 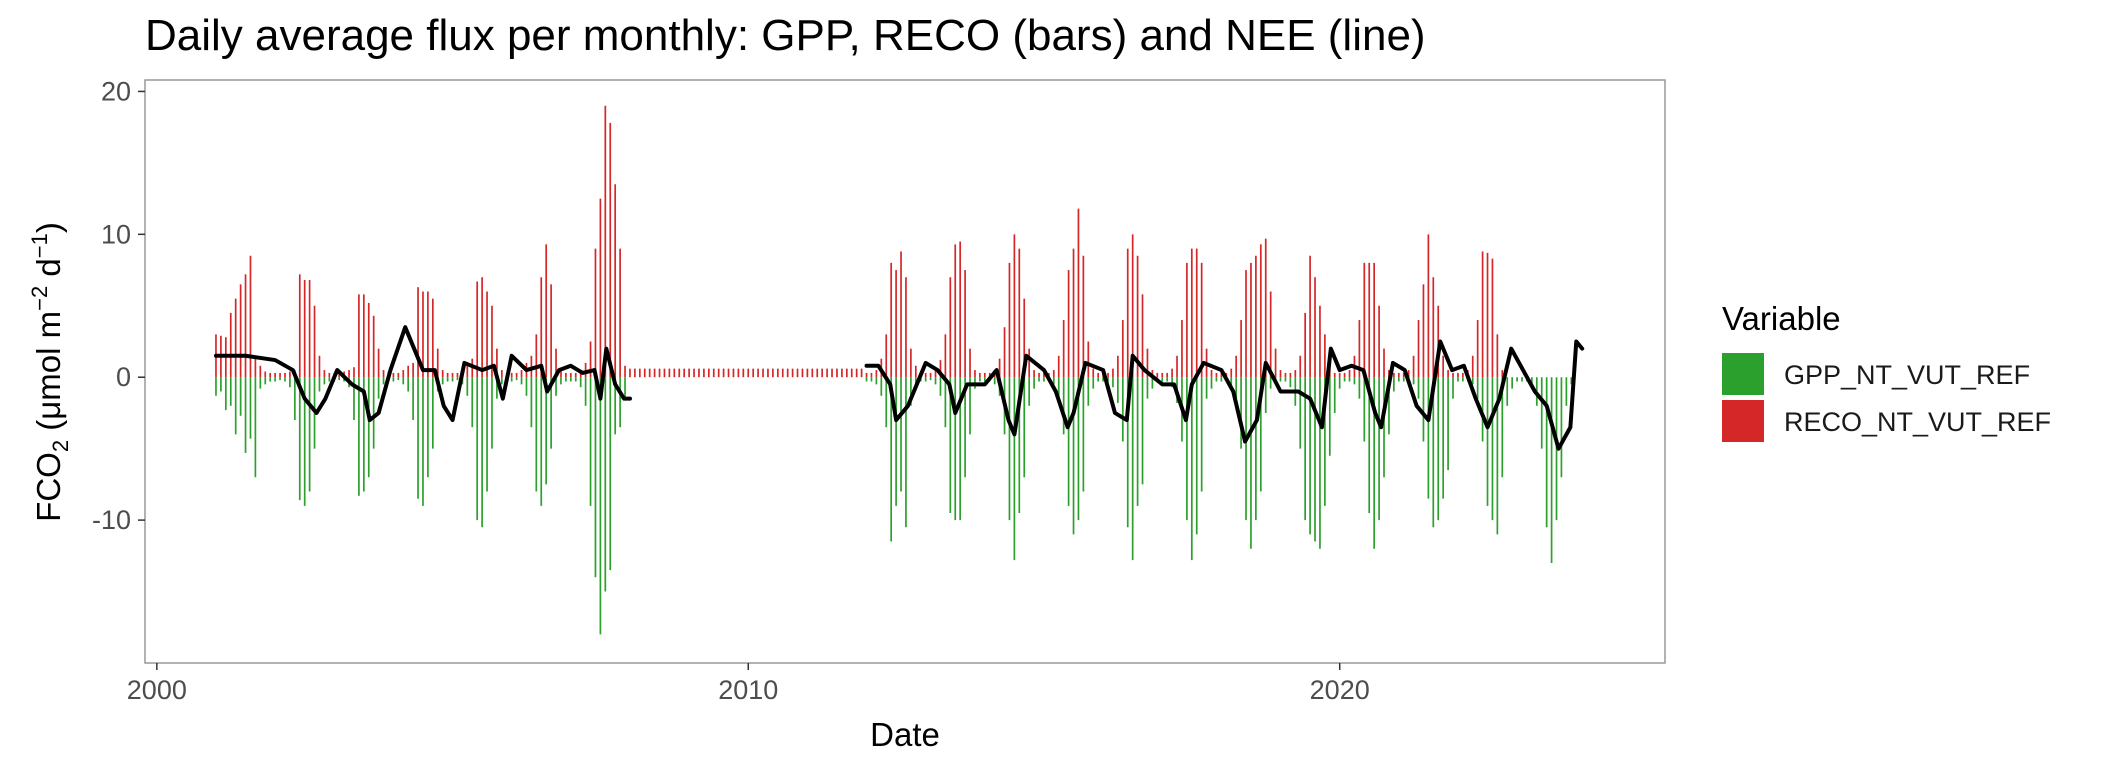 I want to click on y-axis-title-unit: (μmol m, so click(x=48, y=375).